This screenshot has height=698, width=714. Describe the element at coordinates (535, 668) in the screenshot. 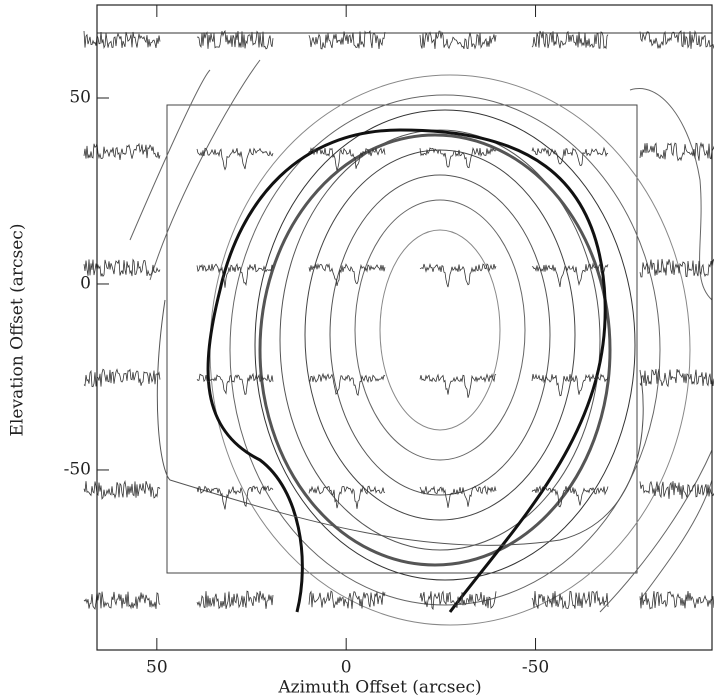

I see `x-tick-label: -50` at that location.